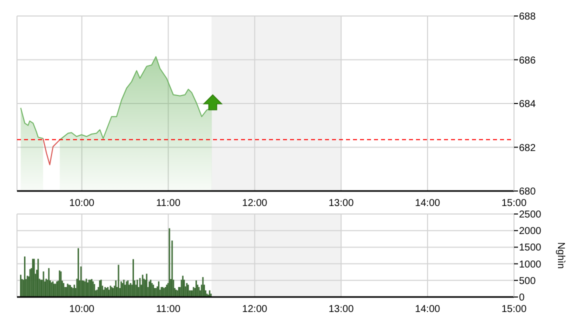  What do you see at coordinates (527, 17) in the screenshot?
I see `y-tick-label: 688` at bounding box center [527, 17].